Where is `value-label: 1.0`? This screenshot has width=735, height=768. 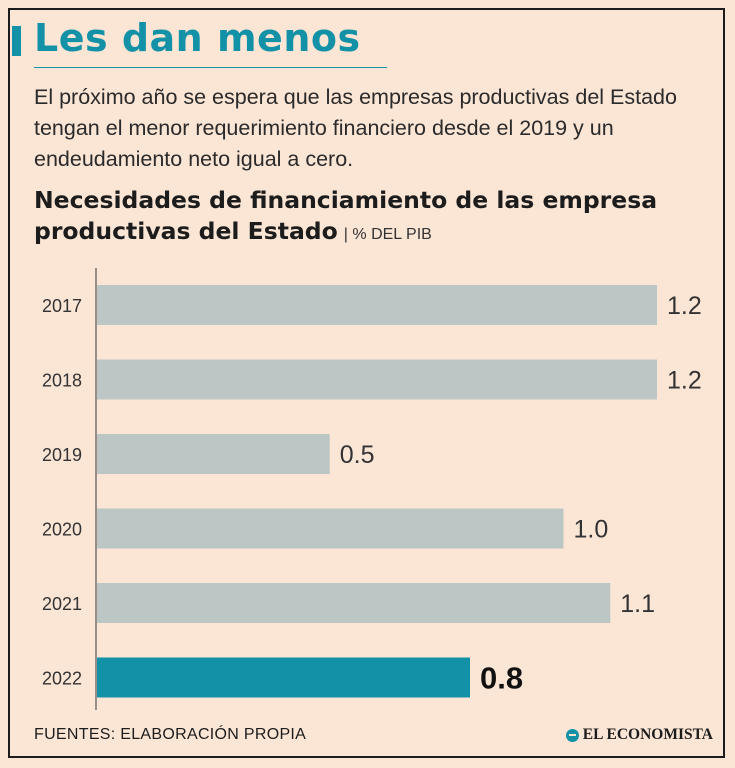
value-label: 1.0 is located at coordinates (591, 530).